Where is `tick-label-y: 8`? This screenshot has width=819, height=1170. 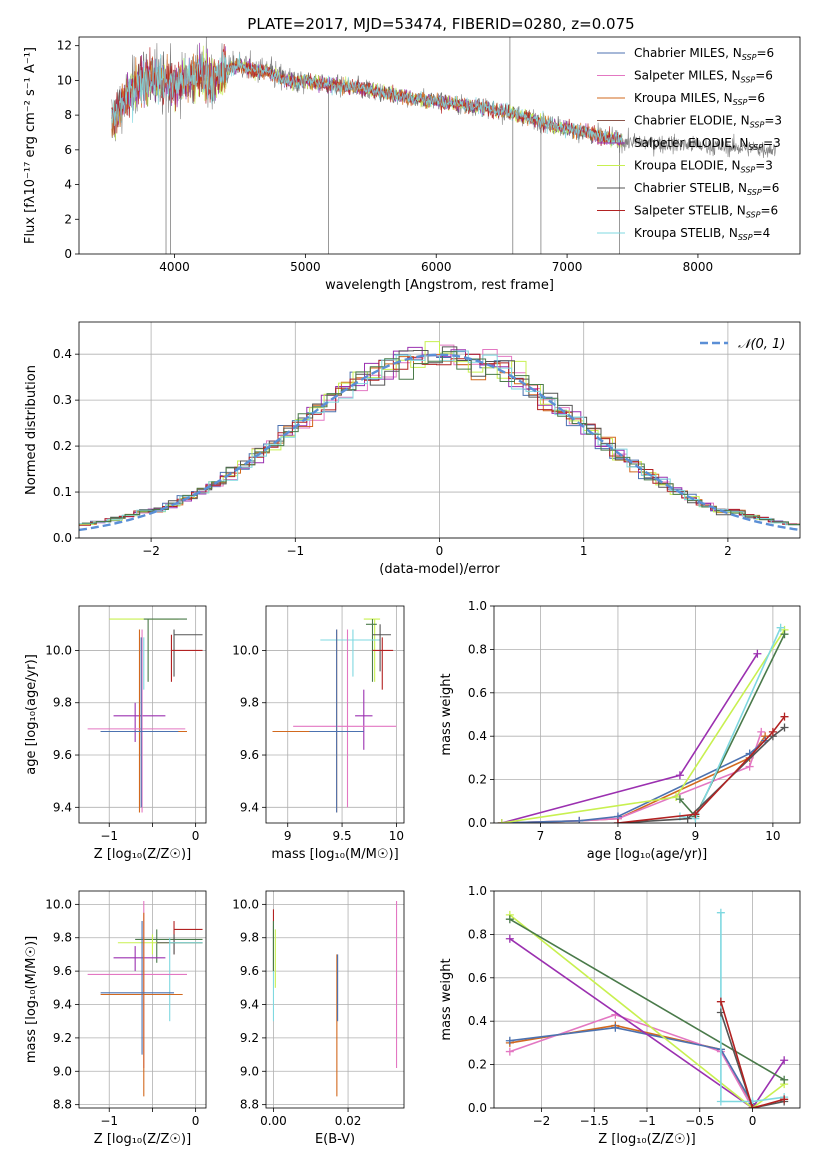 tick-label-y: 8 is located at coordinates (68, 115).